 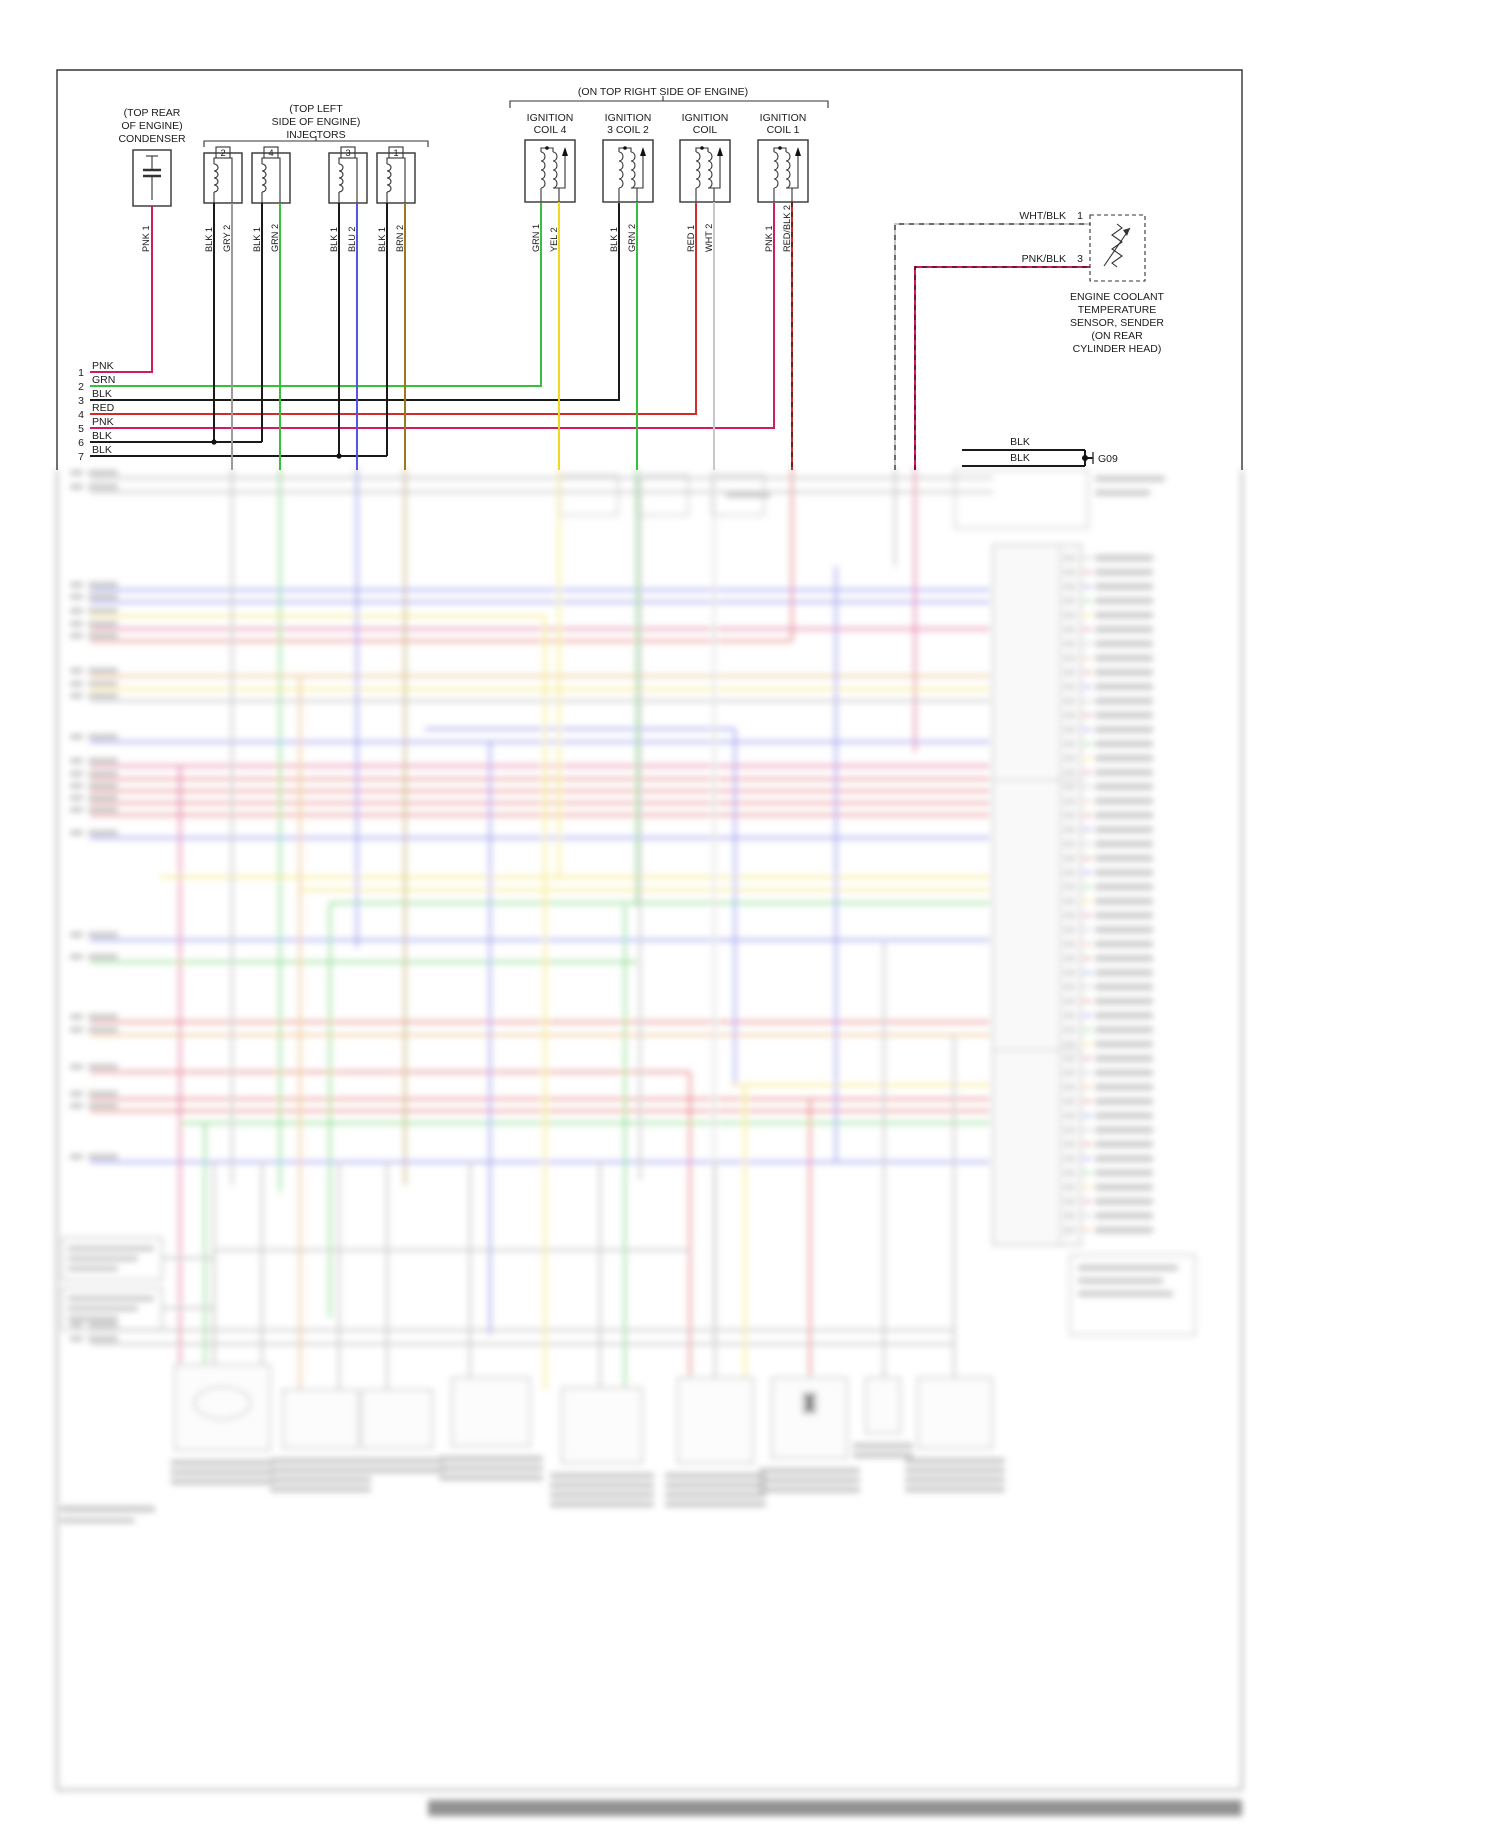 I want to click on coil-name-1: IGNITION, so click(x=705, y=118).